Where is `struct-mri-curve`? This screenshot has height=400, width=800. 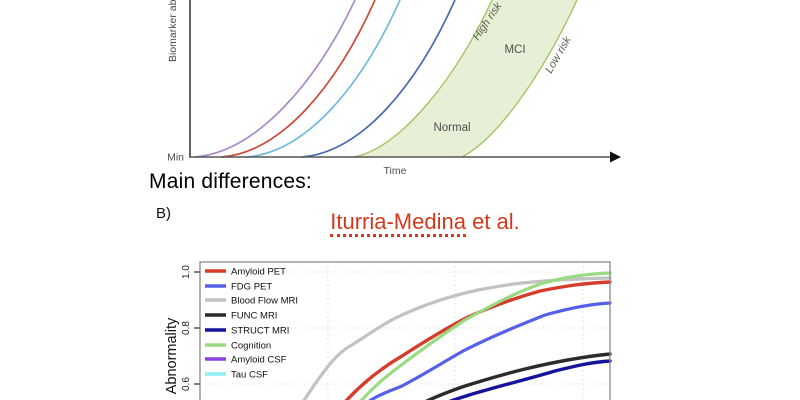
struct-mri-curve is located at coordinates (530, 379).